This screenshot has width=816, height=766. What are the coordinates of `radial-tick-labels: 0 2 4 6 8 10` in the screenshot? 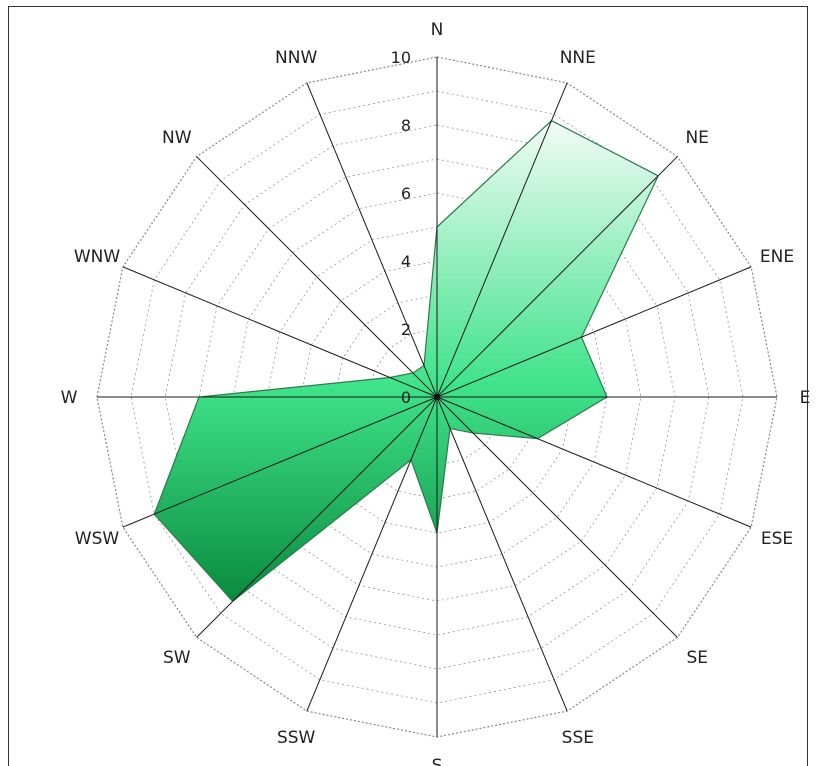 It's located at (401, 227).